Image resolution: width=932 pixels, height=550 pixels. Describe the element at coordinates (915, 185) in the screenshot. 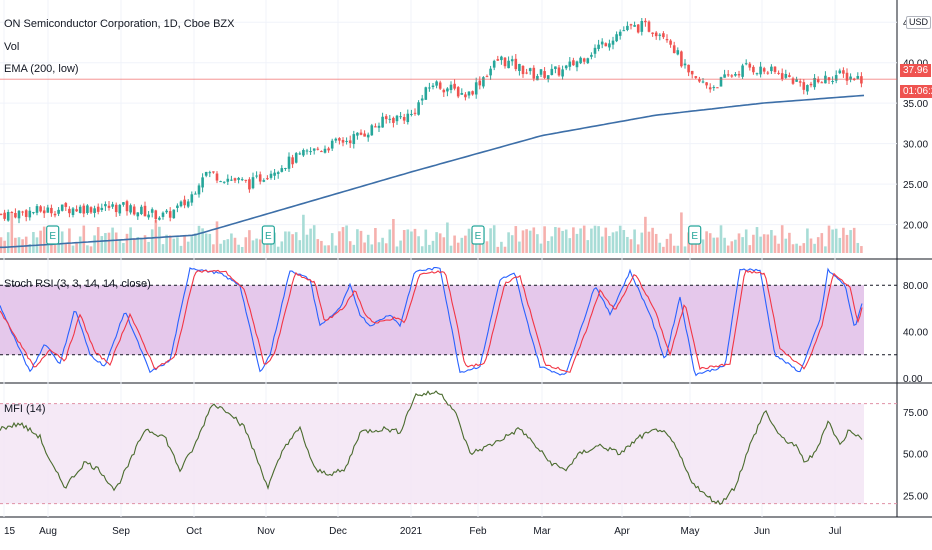

I see `price-axis-tick: 25.00` at that location.